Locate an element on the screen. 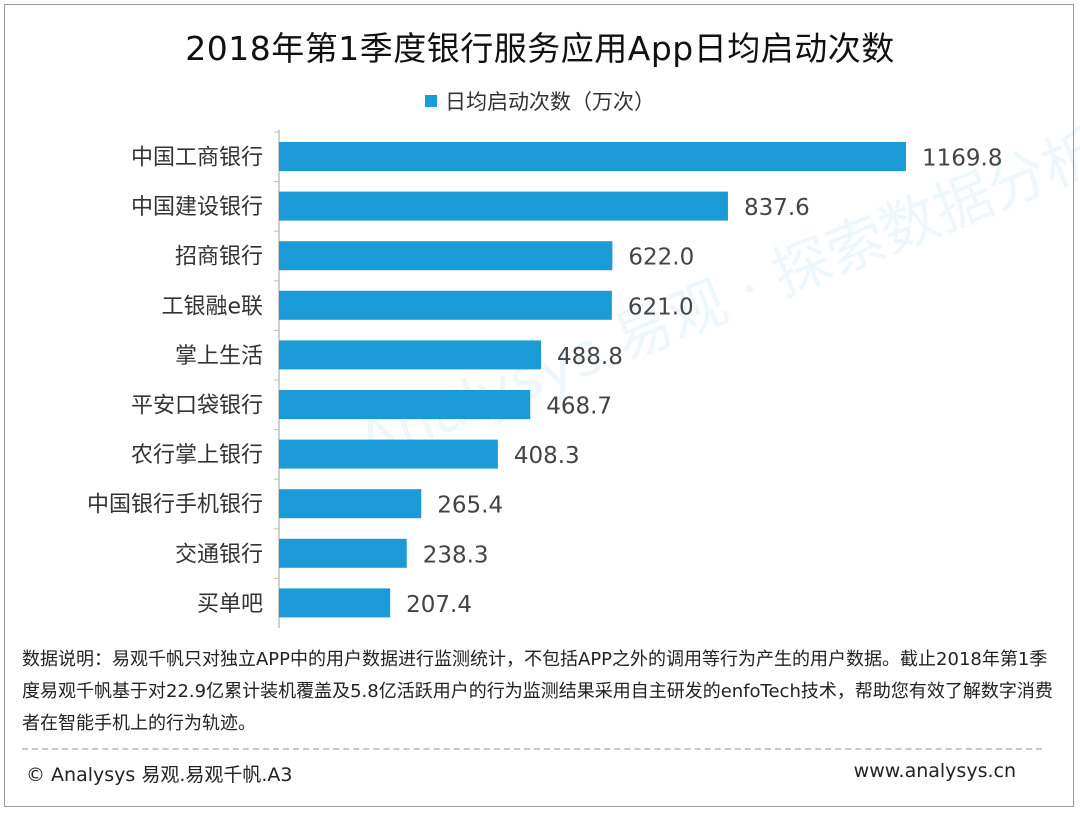 This screenshot has width=1080, height=813. legend-swatch is located at coordinates (431, 101).